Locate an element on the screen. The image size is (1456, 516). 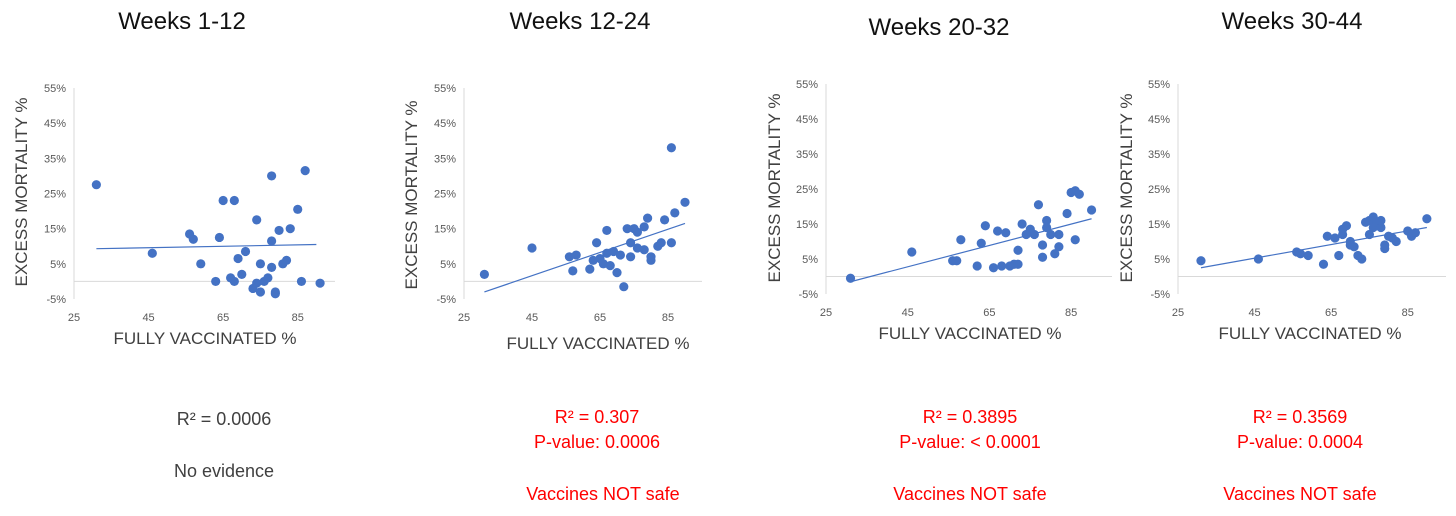
x-axis-label: FULLY VACCINATED % is located at coordinates (970, 333).